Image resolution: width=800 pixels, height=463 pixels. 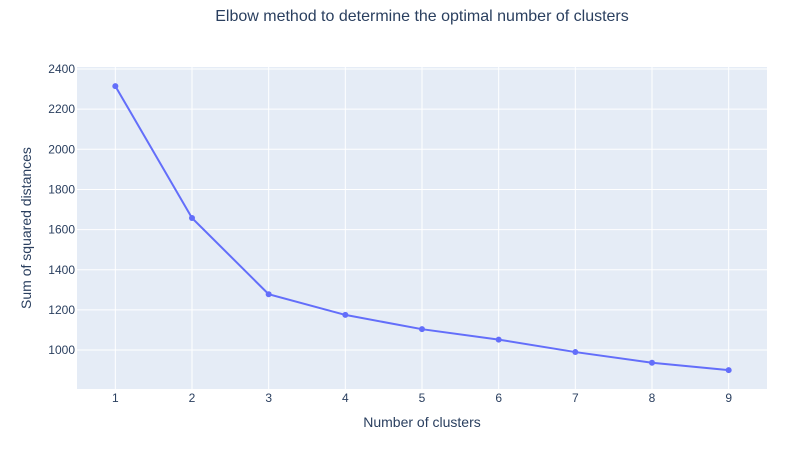 I want to click on x-tick-label: 7, so click(x=575, y=398).